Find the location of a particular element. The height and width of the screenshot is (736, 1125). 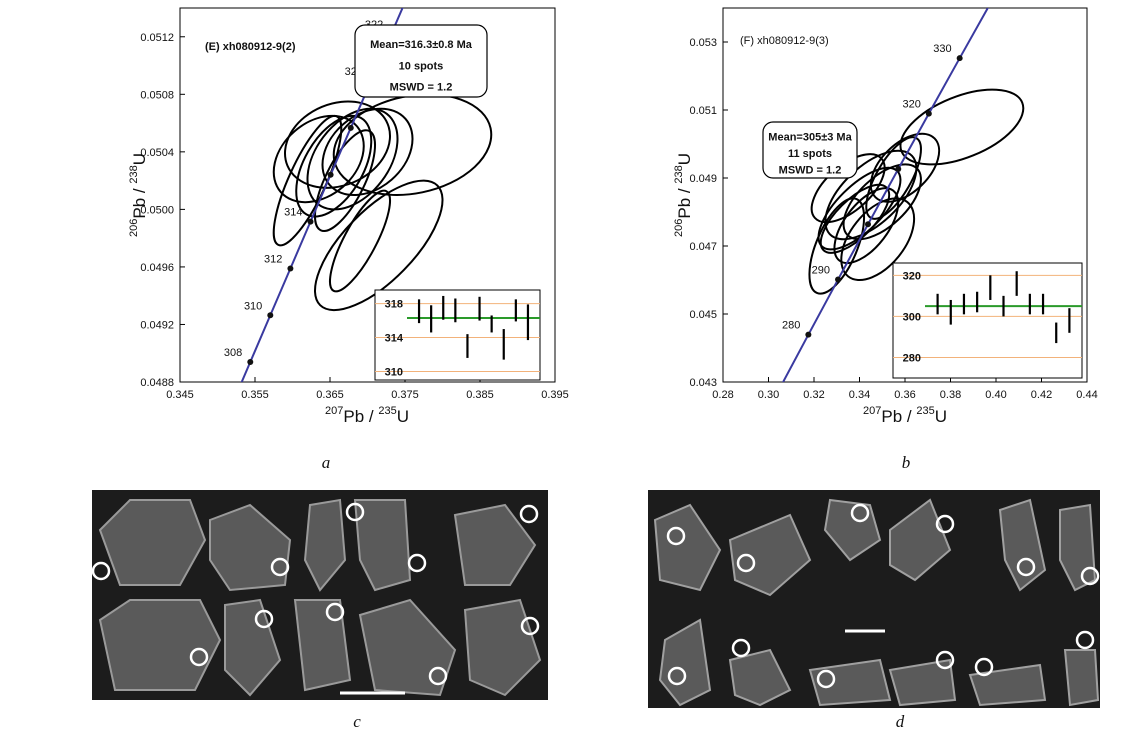

y-tick-label: 0.0508 is located at coordinates (157, 95).